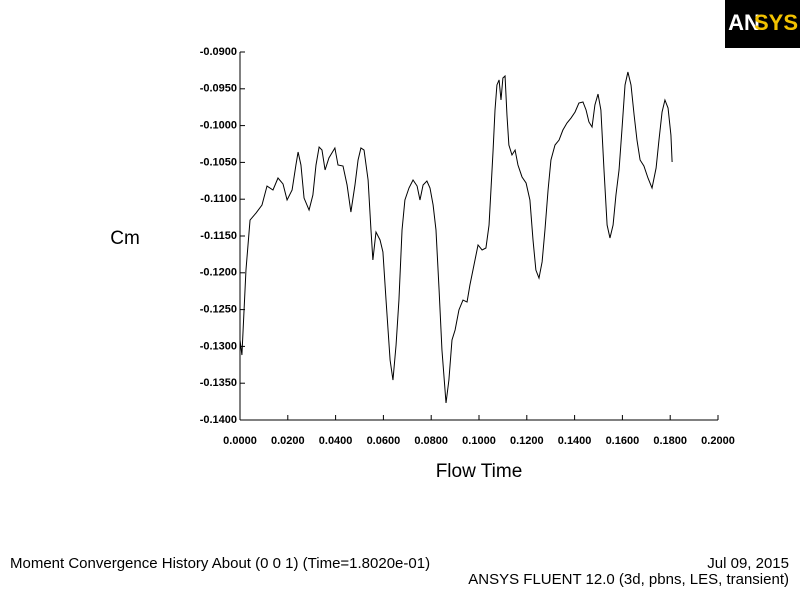  What do you see at coordinates (288, 441) in the screenshot?
I see `x-tick-label: 0.0200` at bounding box center [288, 441].